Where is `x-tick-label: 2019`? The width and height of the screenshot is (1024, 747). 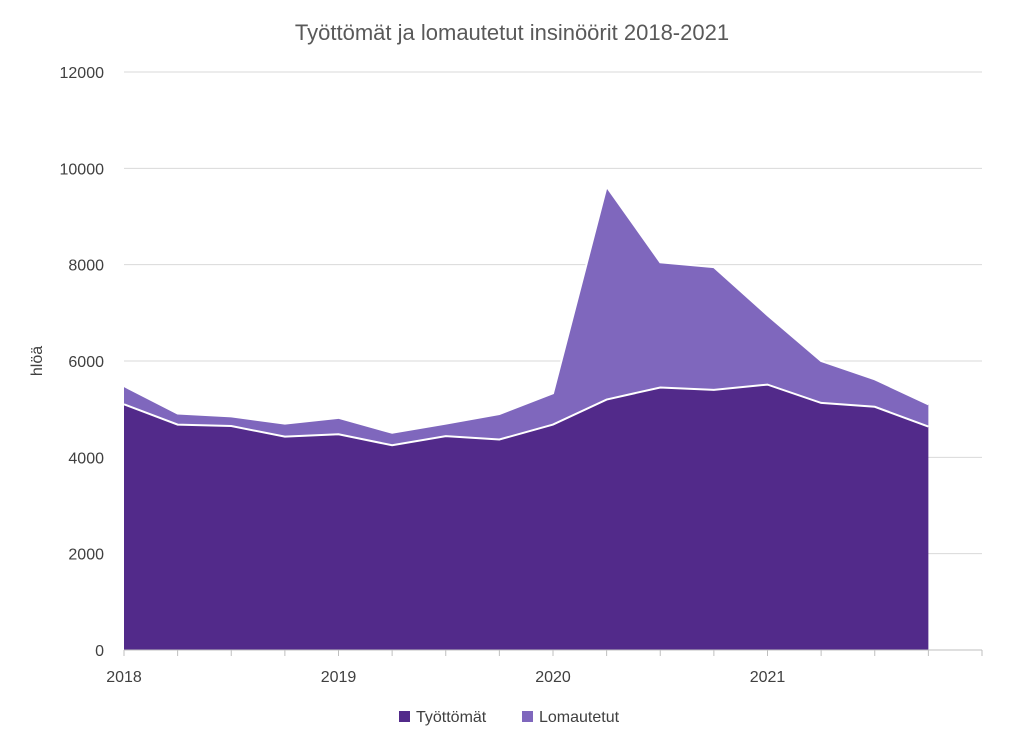 x-tick-label: 2019 is located at coordinates (339, 677).